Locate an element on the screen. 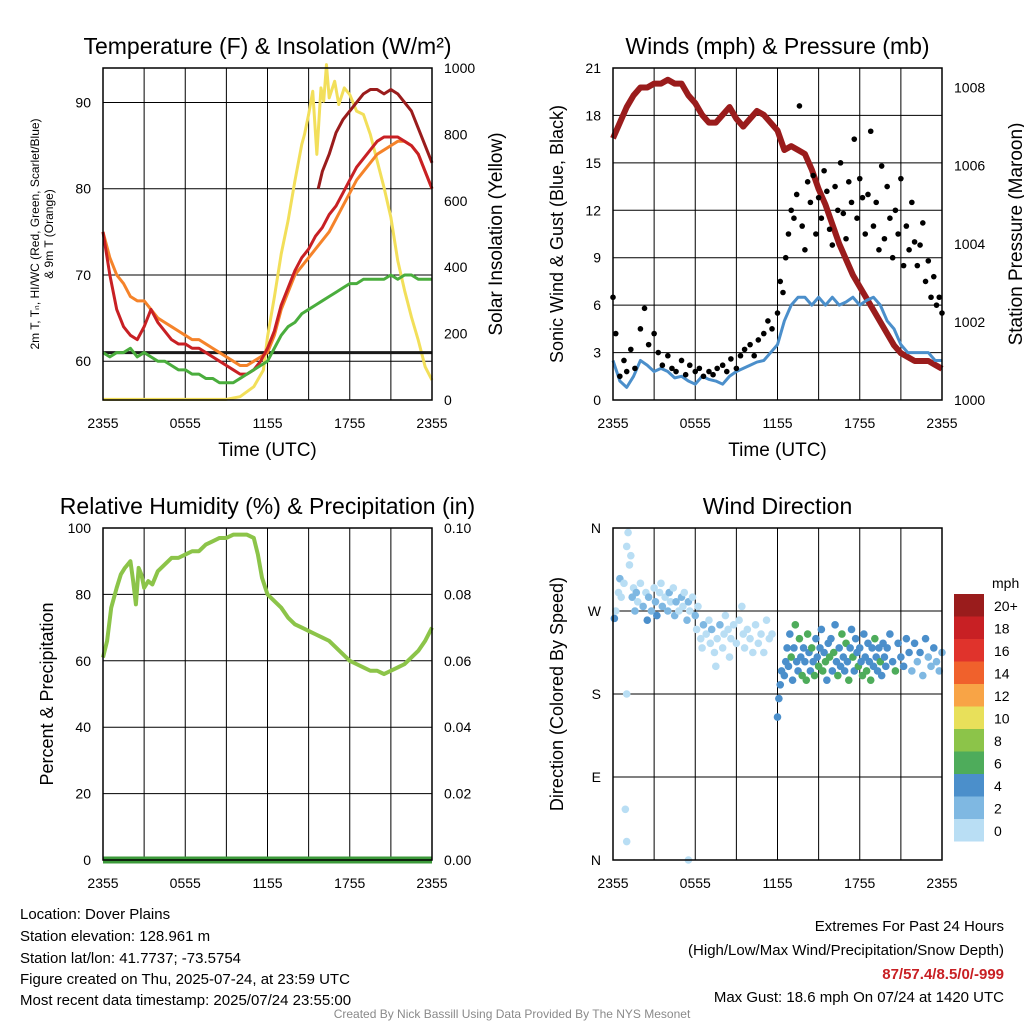  y2-tick-label: 0.10 is located at coordinates (457, 528).